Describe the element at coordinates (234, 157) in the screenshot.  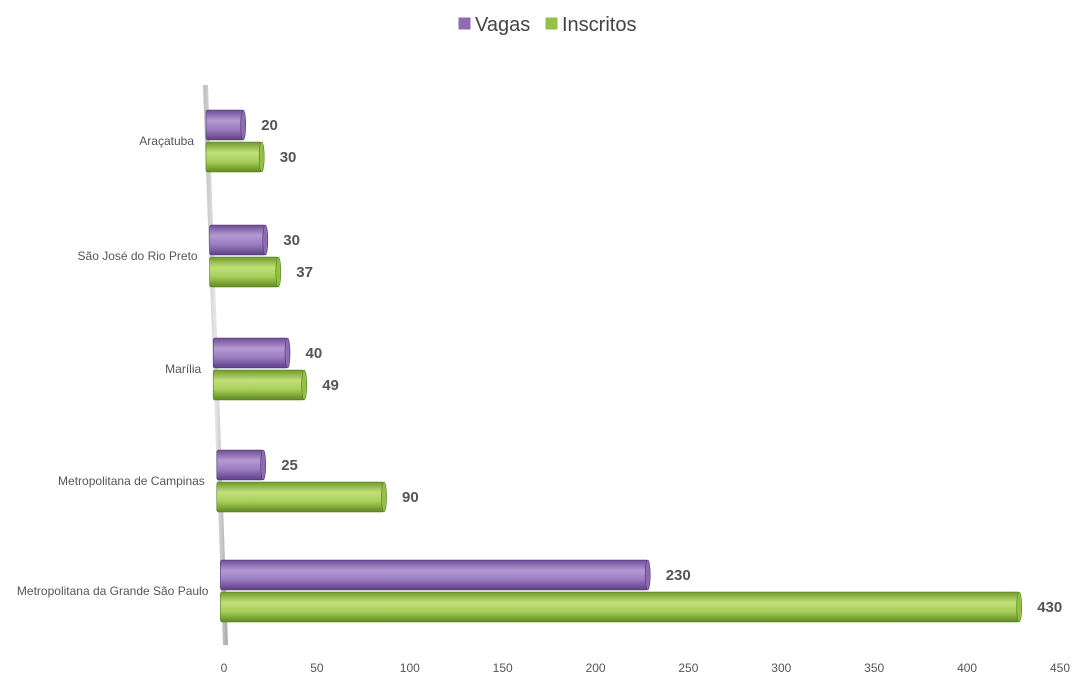
I see `bar-inscritos-aracatuba` at that location.